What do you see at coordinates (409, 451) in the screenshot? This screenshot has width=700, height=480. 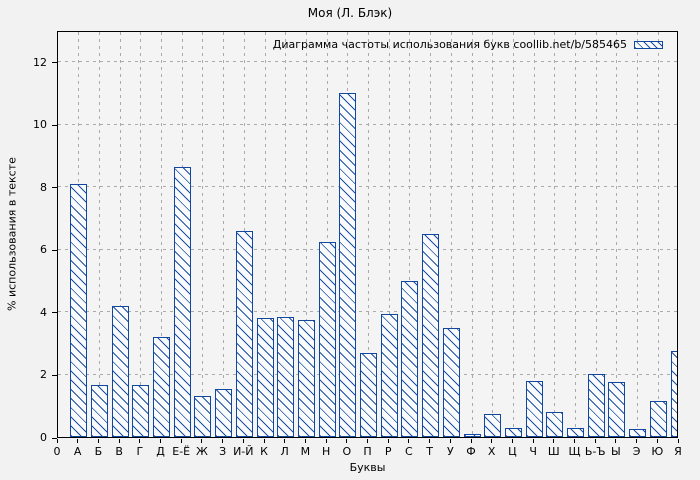 I see `x-tick-label: С` at bounding box center [409, 451].